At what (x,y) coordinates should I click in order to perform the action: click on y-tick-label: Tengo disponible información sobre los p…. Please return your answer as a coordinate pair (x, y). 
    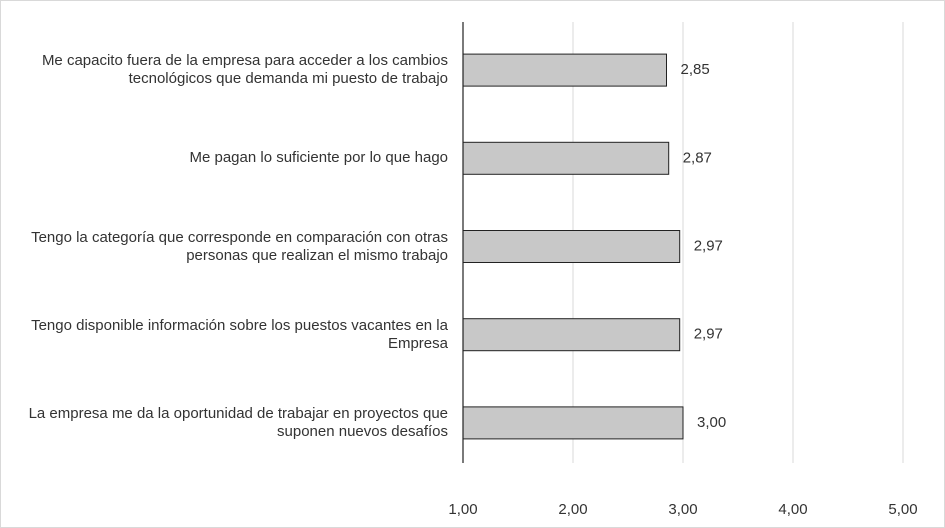
    Looking at the image, I should click on (239, 334).